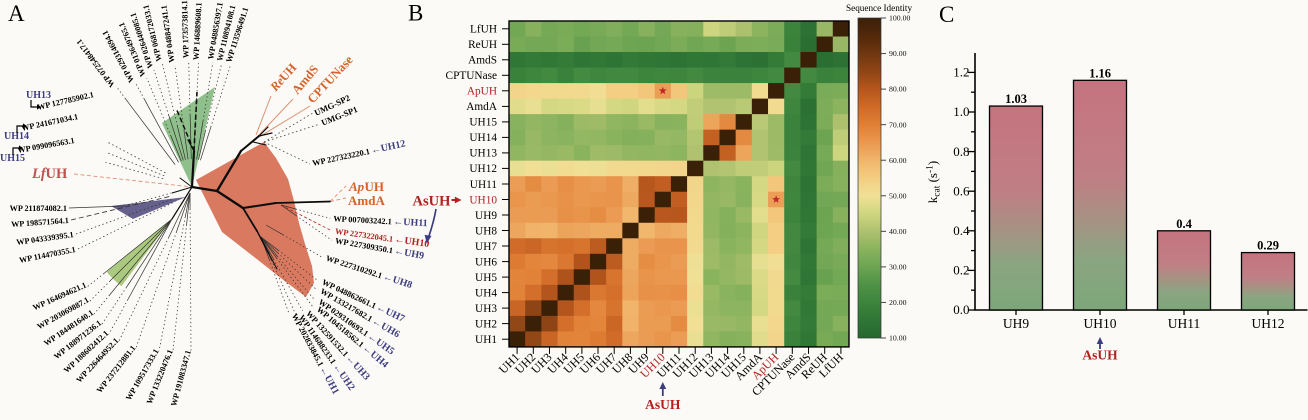 Image resolution: width=1308 pixels, height=420 pixels. What do you see at coordinates (486, 340) in the screenshot?
I see `svg-text: UH1` at bounding box center [486, 340].